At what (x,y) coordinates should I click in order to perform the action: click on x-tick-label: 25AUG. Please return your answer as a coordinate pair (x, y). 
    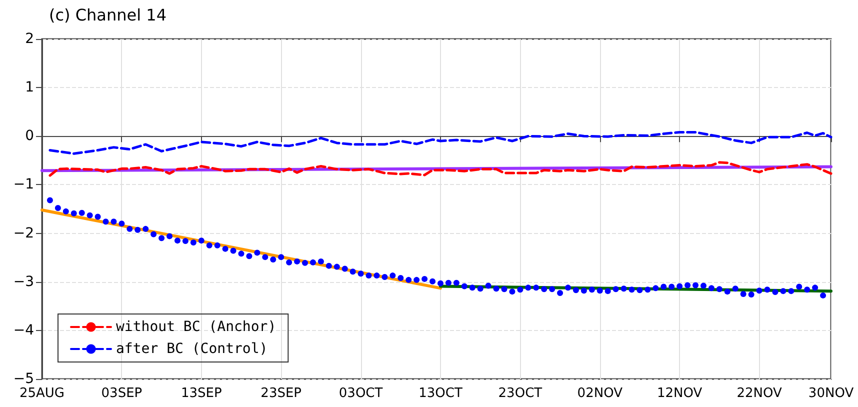
    Looking at the image, I should click on (42, 393).